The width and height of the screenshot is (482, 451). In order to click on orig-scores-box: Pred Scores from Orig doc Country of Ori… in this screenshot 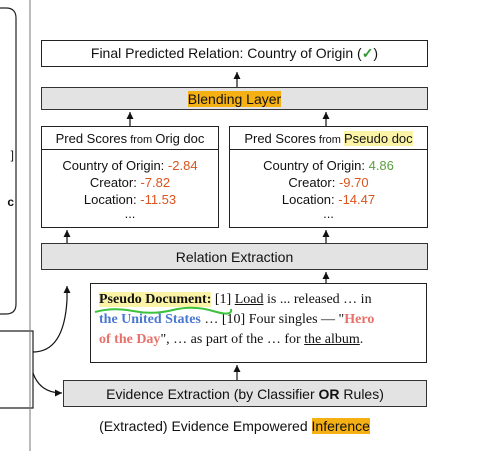, I will do `click(130, 177)`.